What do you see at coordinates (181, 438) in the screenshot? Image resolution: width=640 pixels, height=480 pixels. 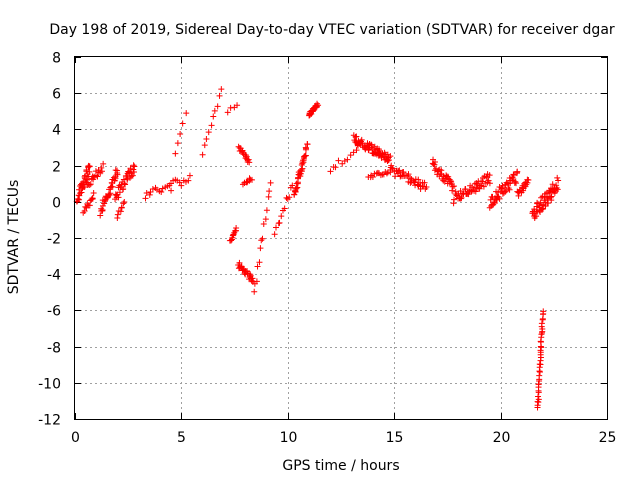 I see `x-tick-label: 5` at bounding box center [181, 438].